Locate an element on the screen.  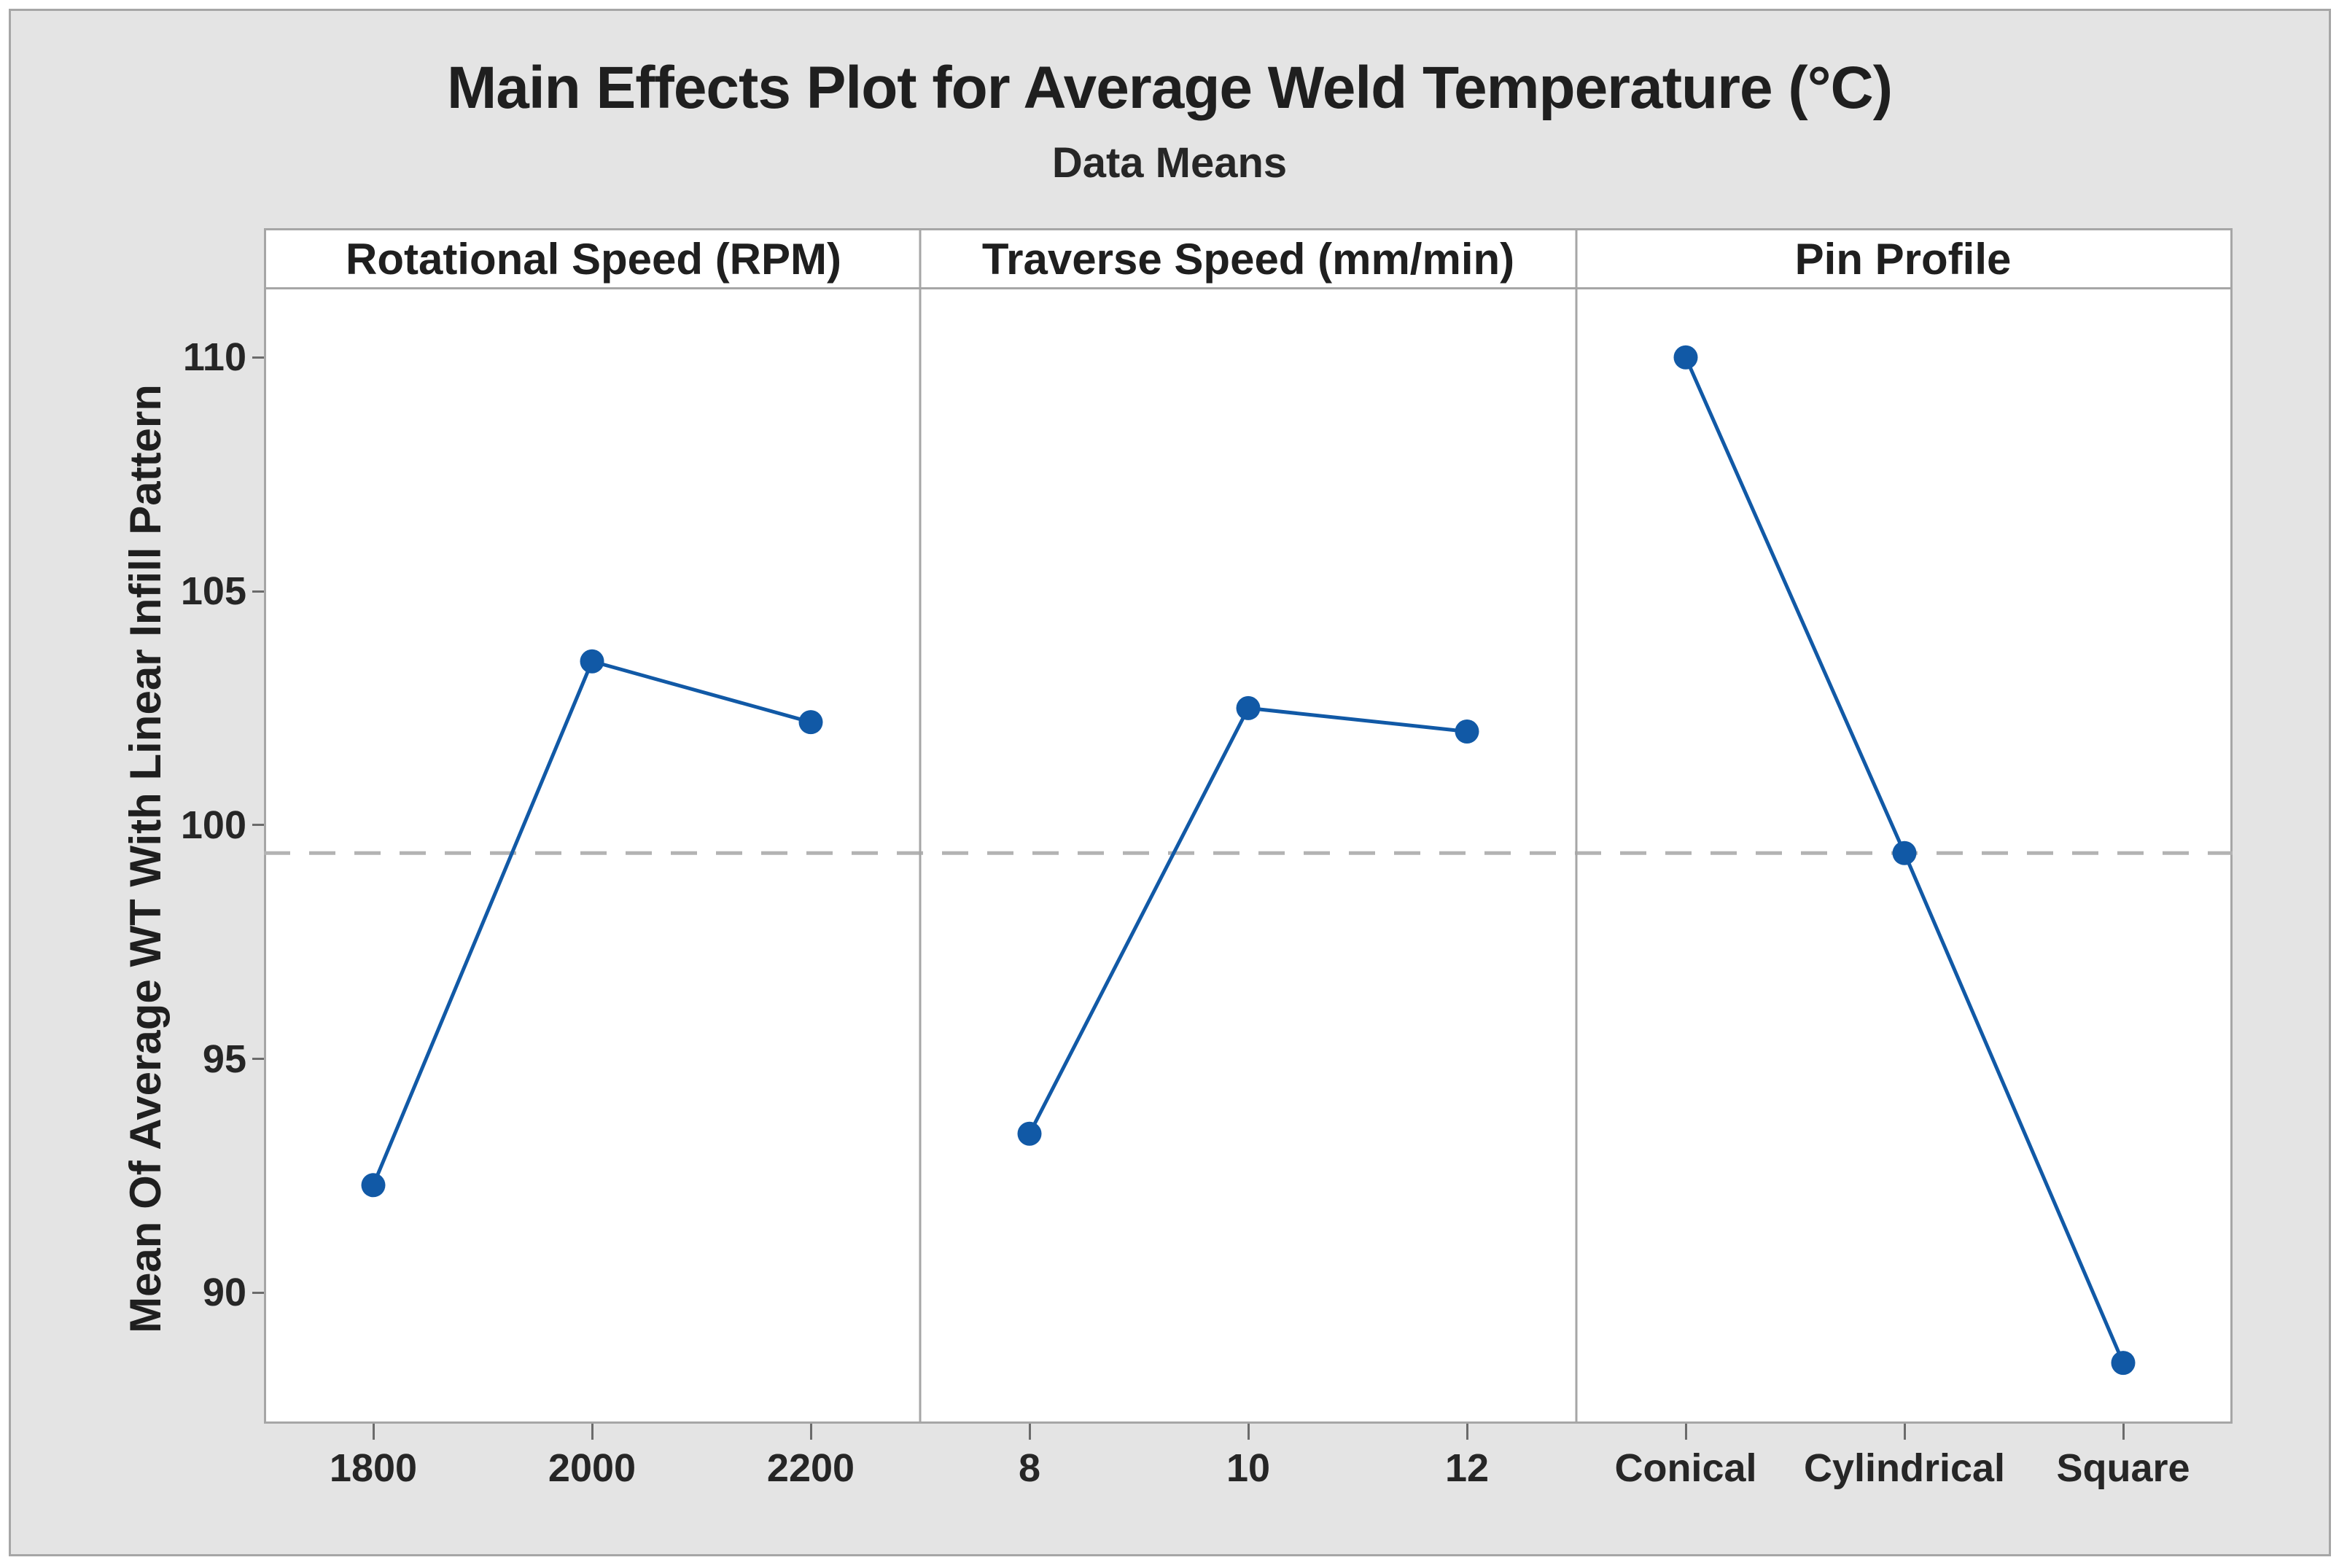
y-tick-label: 105 is located at coordinates (213, 592).